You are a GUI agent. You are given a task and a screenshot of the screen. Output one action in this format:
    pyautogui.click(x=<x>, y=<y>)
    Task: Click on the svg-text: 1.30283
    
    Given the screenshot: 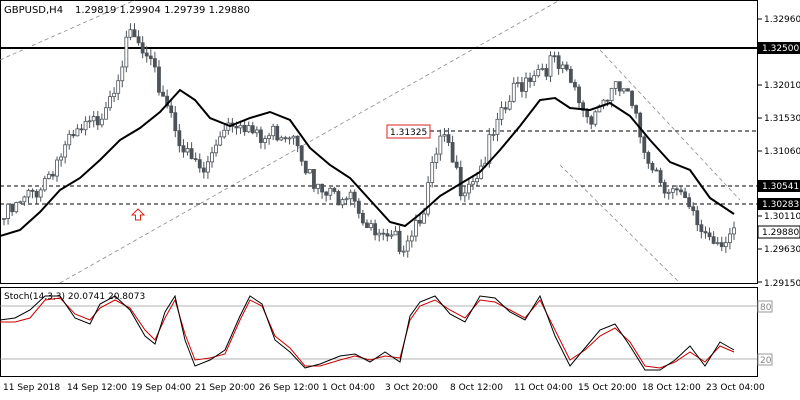 What is the action you would take?
    pyautogui.click(x=780, y=205)
    